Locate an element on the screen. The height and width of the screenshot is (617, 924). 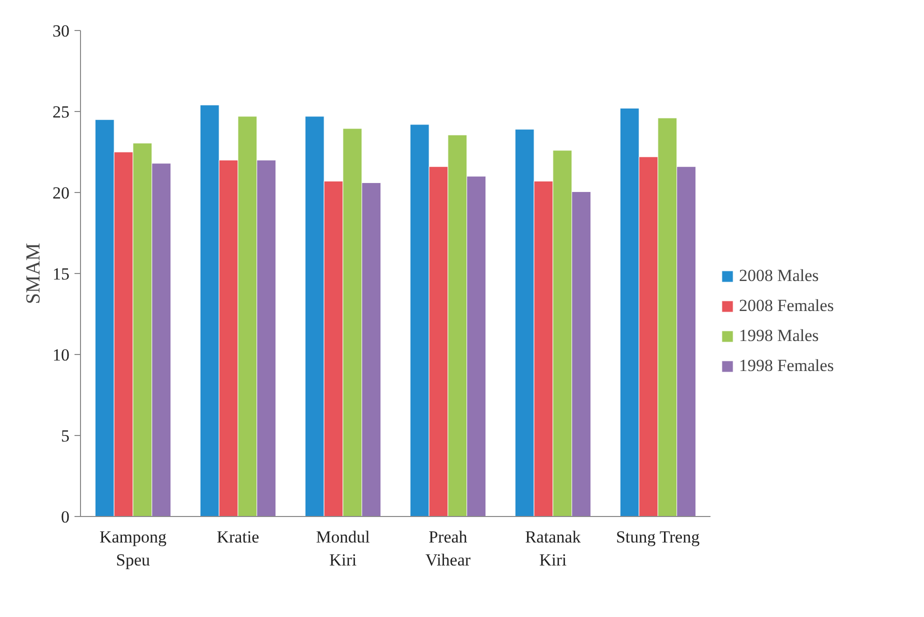
y-tick-label: 10 is located at coordinates (61, 355).